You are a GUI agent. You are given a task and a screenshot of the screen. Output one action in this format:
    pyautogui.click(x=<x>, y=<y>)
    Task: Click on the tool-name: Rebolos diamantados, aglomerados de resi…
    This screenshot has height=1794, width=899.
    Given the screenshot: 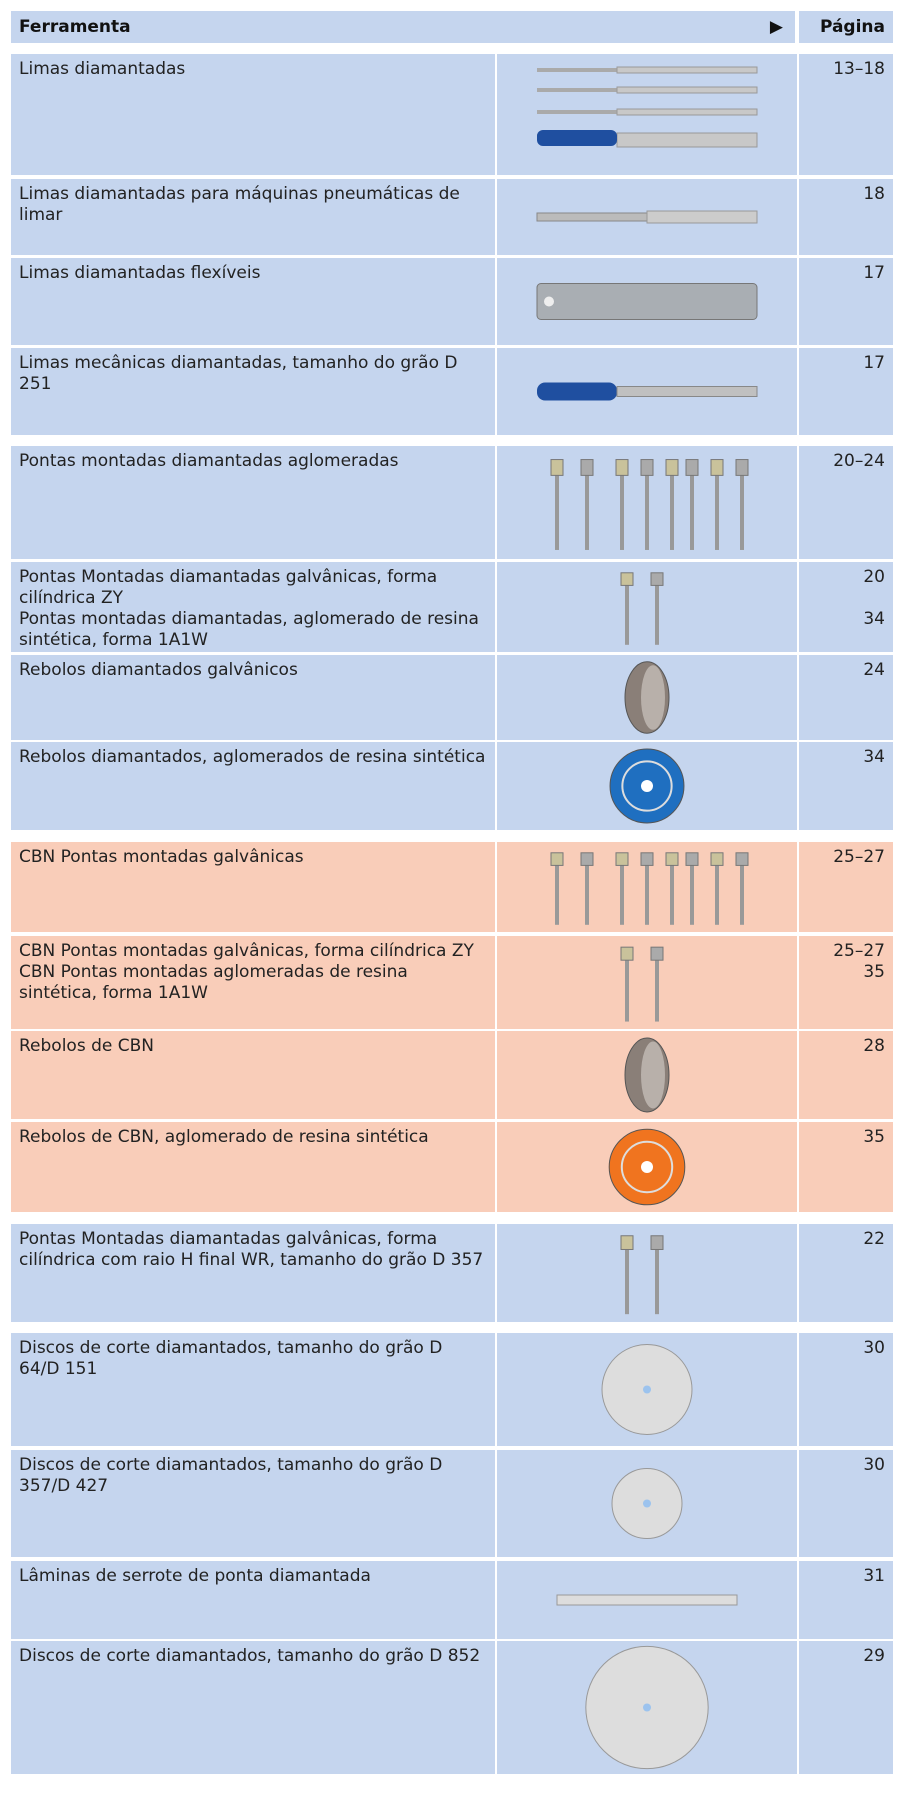 What is the action you would take?
    pyautogui.click(x=252, y=757)
    